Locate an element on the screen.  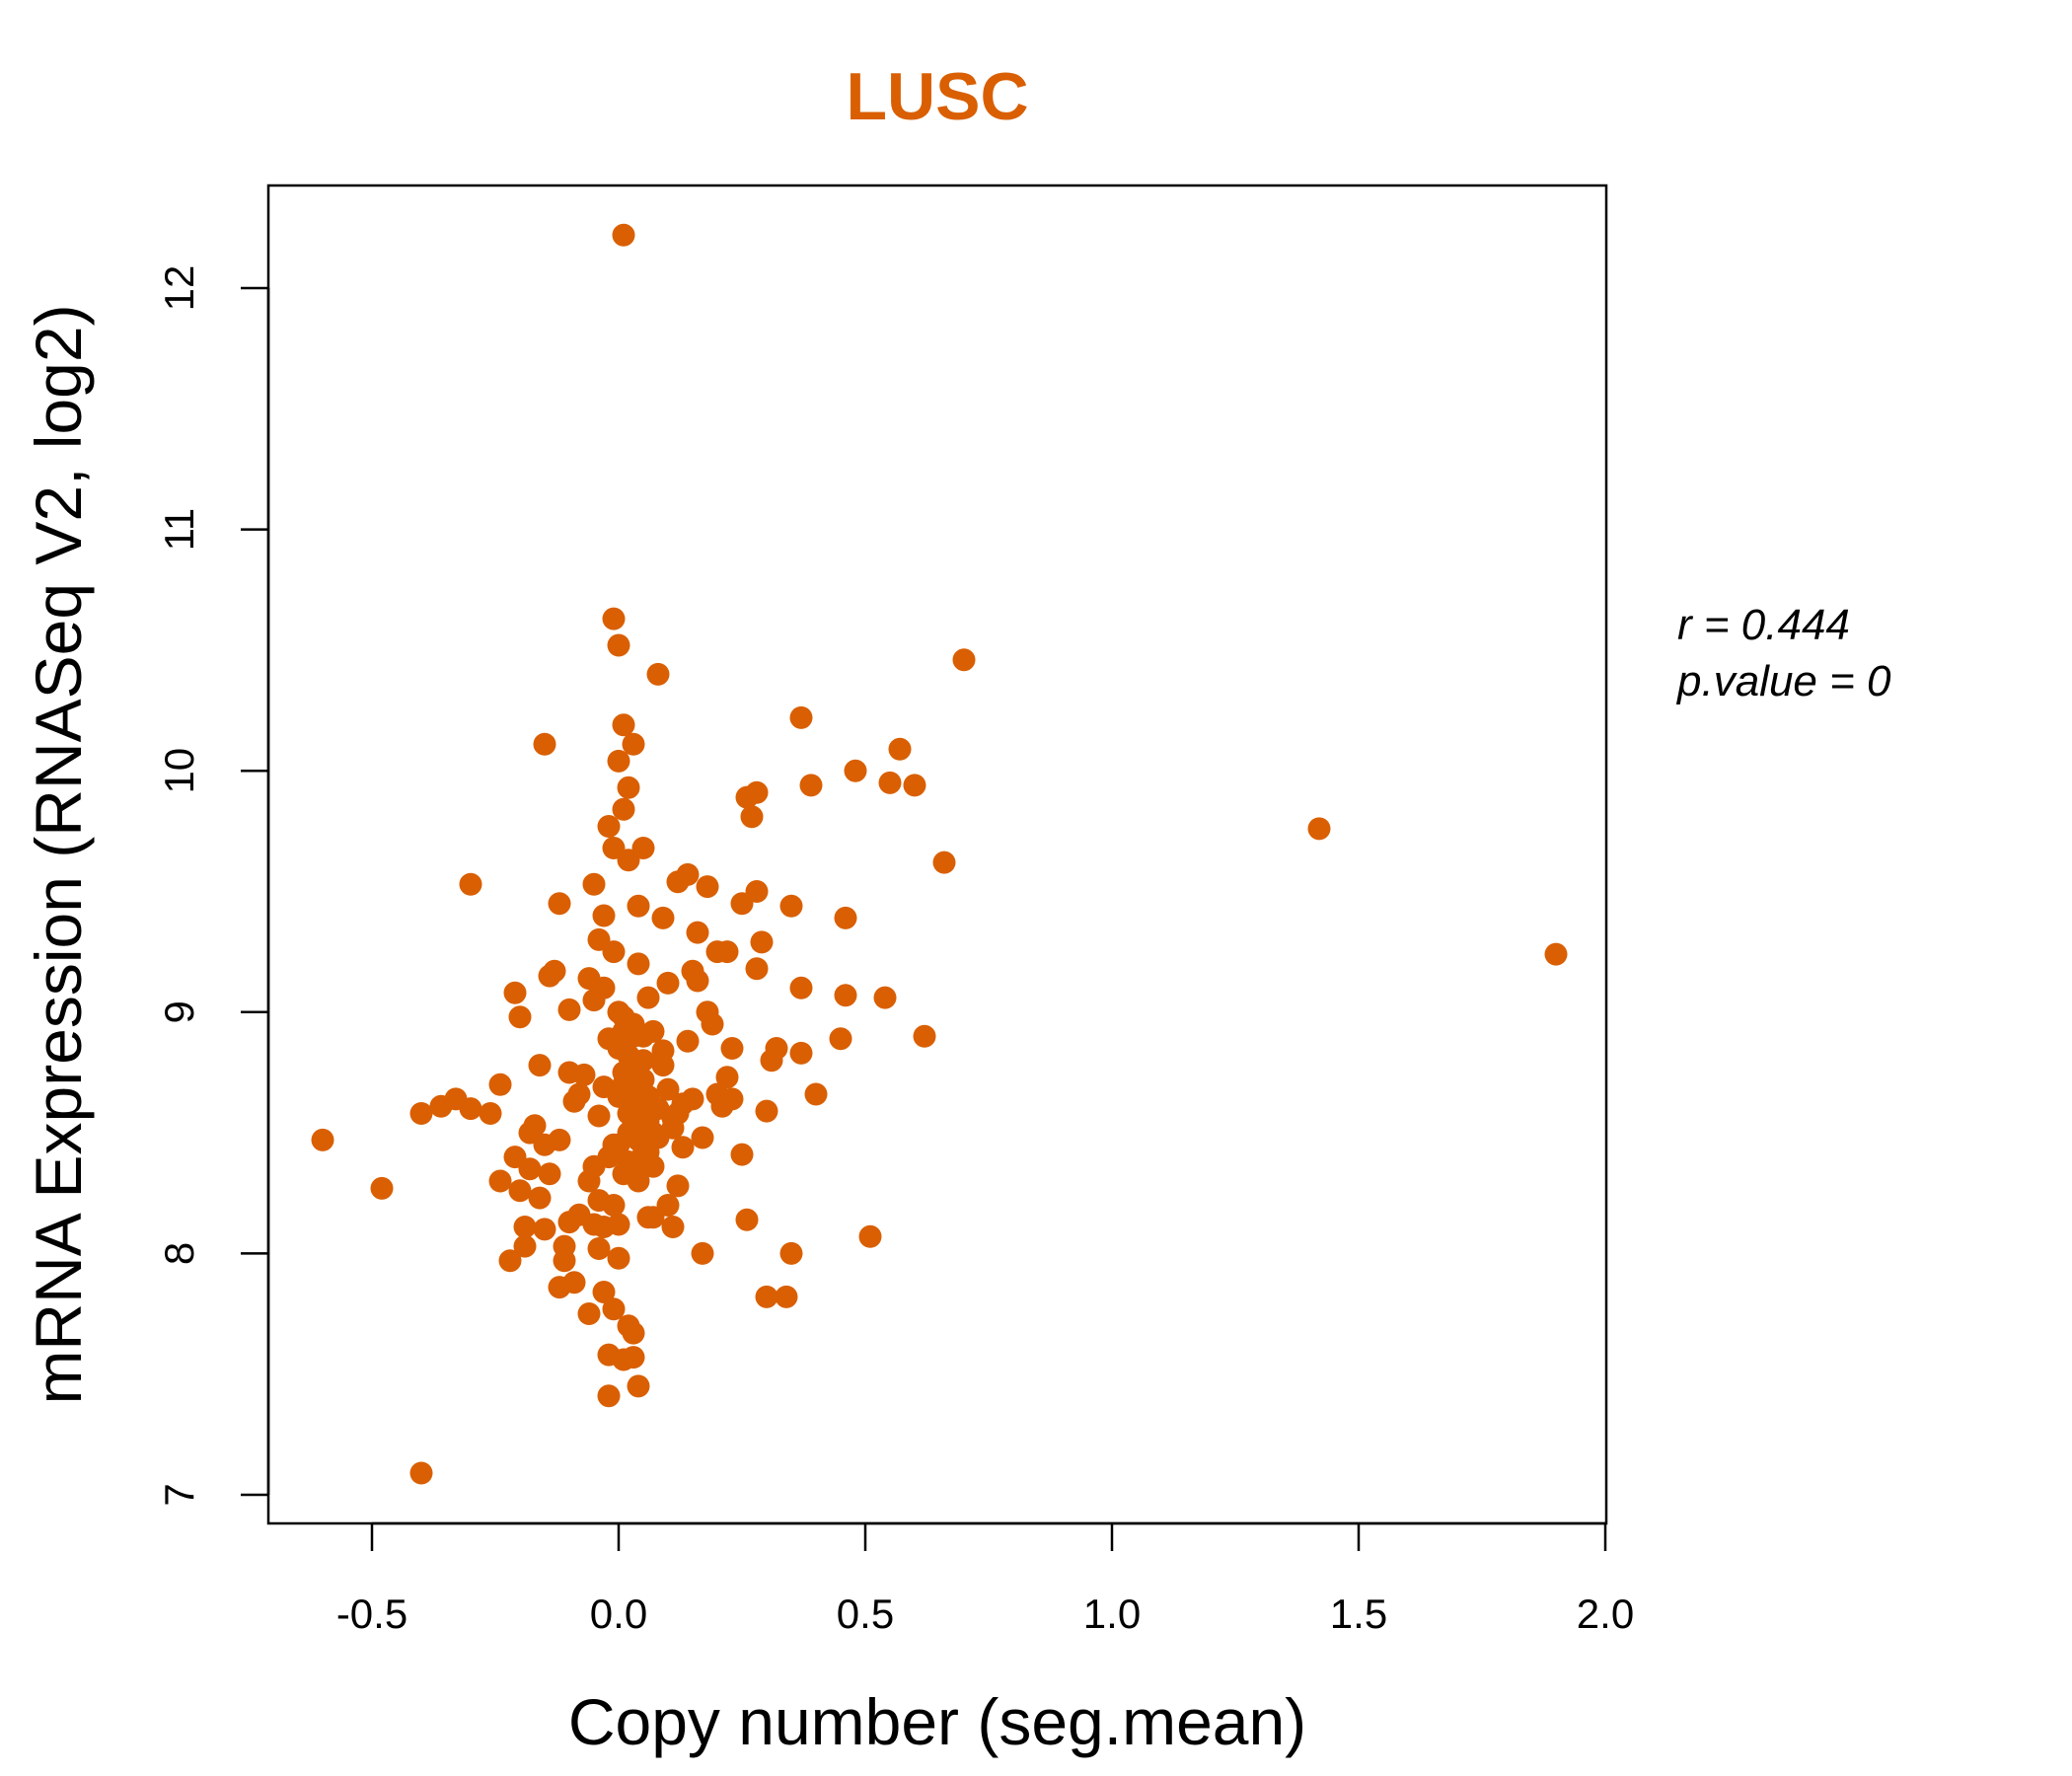
y-tick-label: 11 is located at coordinates (179, 530).